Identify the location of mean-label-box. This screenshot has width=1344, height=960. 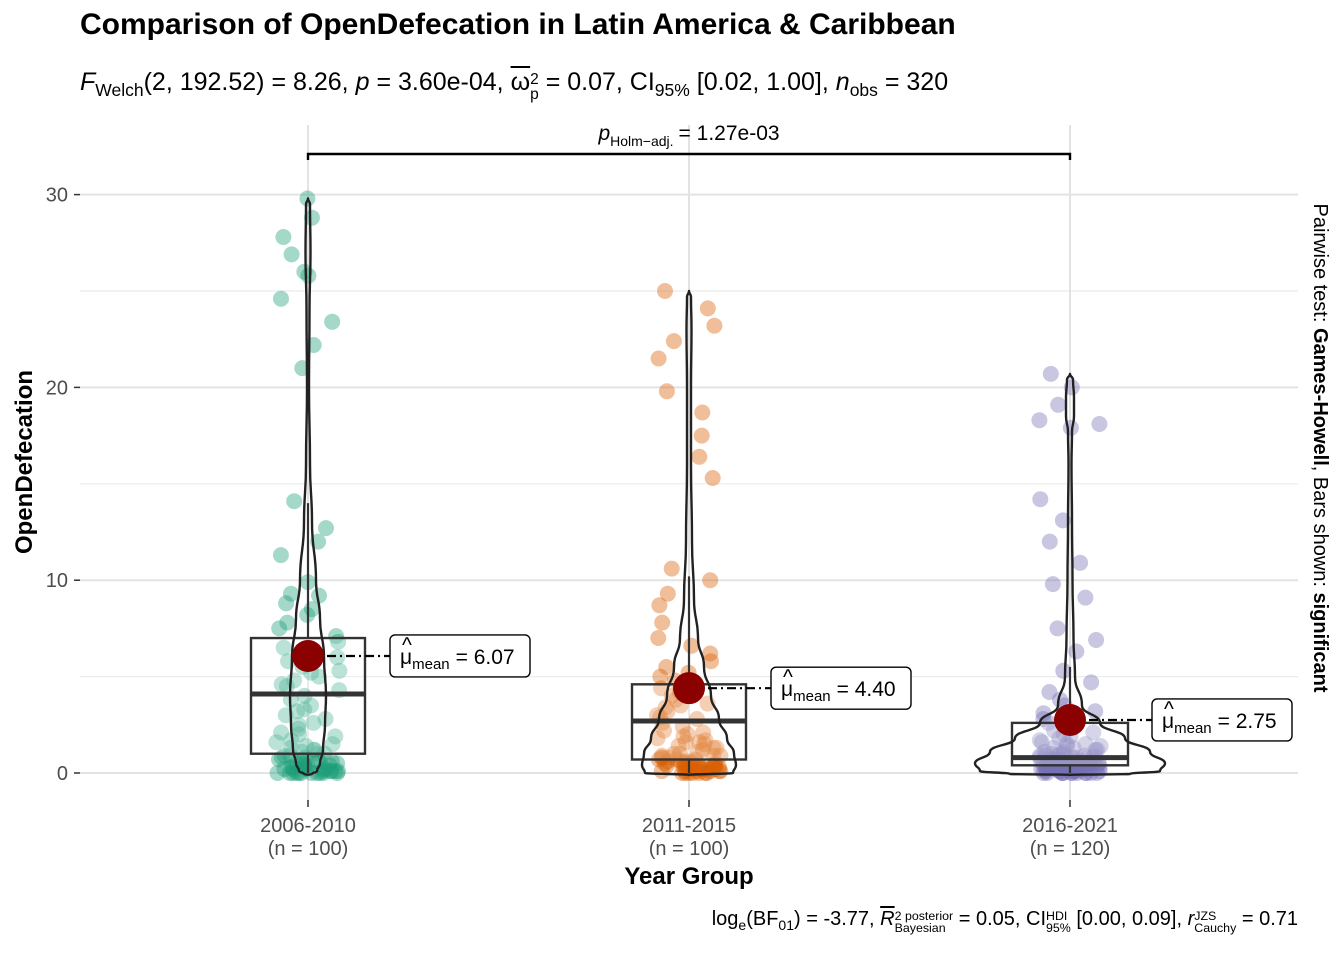
(460, 656).